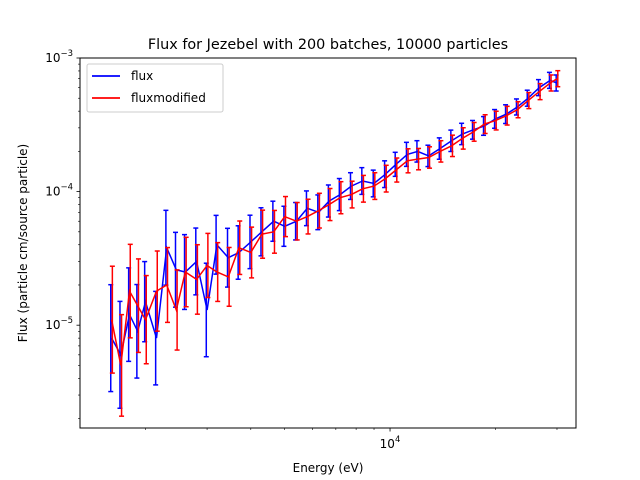  Describe the element at coordinates (168, 98) in the screenshot. I see `legend-label-fluxmodified: fluxmodified` at that location.